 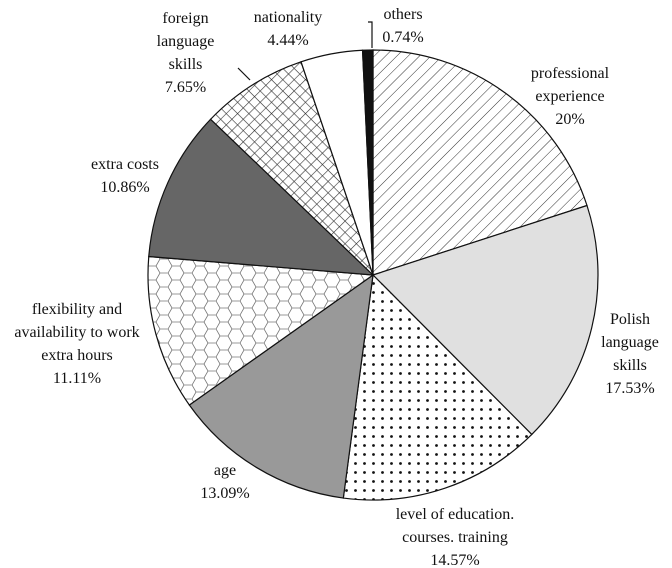 What do you see at coordinates (455, 526) in the screenshot?
I see `category-name: level of education. courses. training` at bounding box center [455, 526].